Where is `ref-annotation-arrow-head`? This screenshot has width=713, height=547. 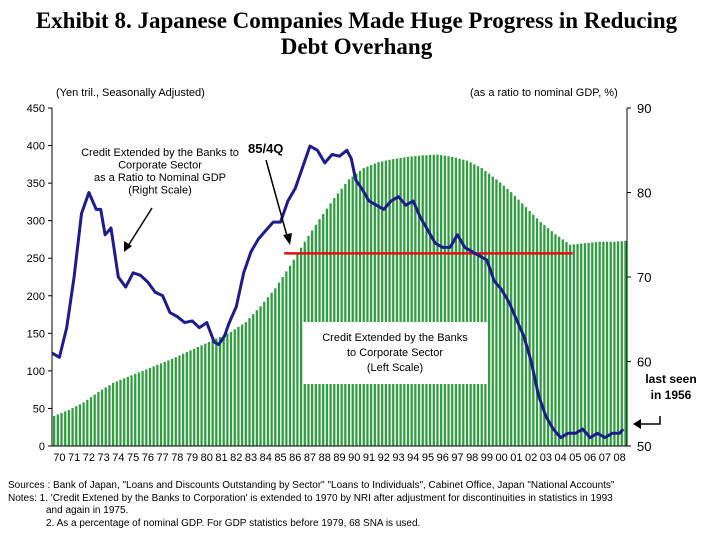 ref-annotation-arrow-head is located at coordinates (287, 239).